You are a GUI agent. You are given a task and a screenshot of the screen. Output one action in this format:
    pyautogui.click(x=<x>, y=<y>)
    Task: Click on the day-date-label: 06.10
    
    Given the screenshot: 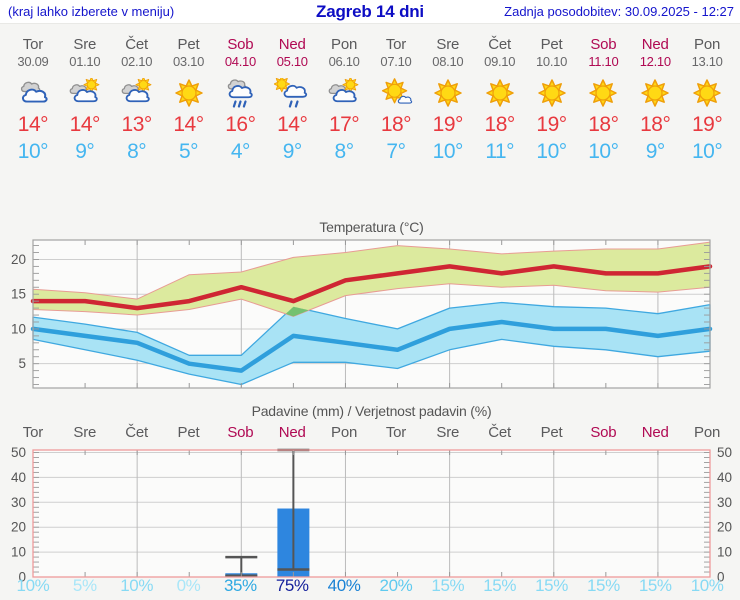 What is the action you would take?
    pyautogui.click(x=344, y=61)
    